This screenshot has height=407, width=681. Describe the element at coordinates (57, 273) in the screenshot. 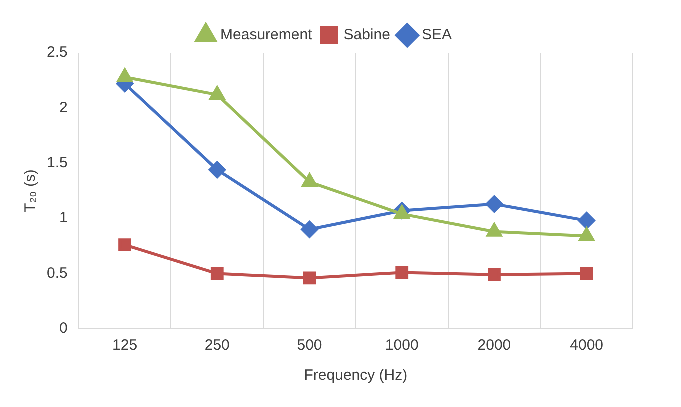

I see `y-tick-label: 0.5` at that location.